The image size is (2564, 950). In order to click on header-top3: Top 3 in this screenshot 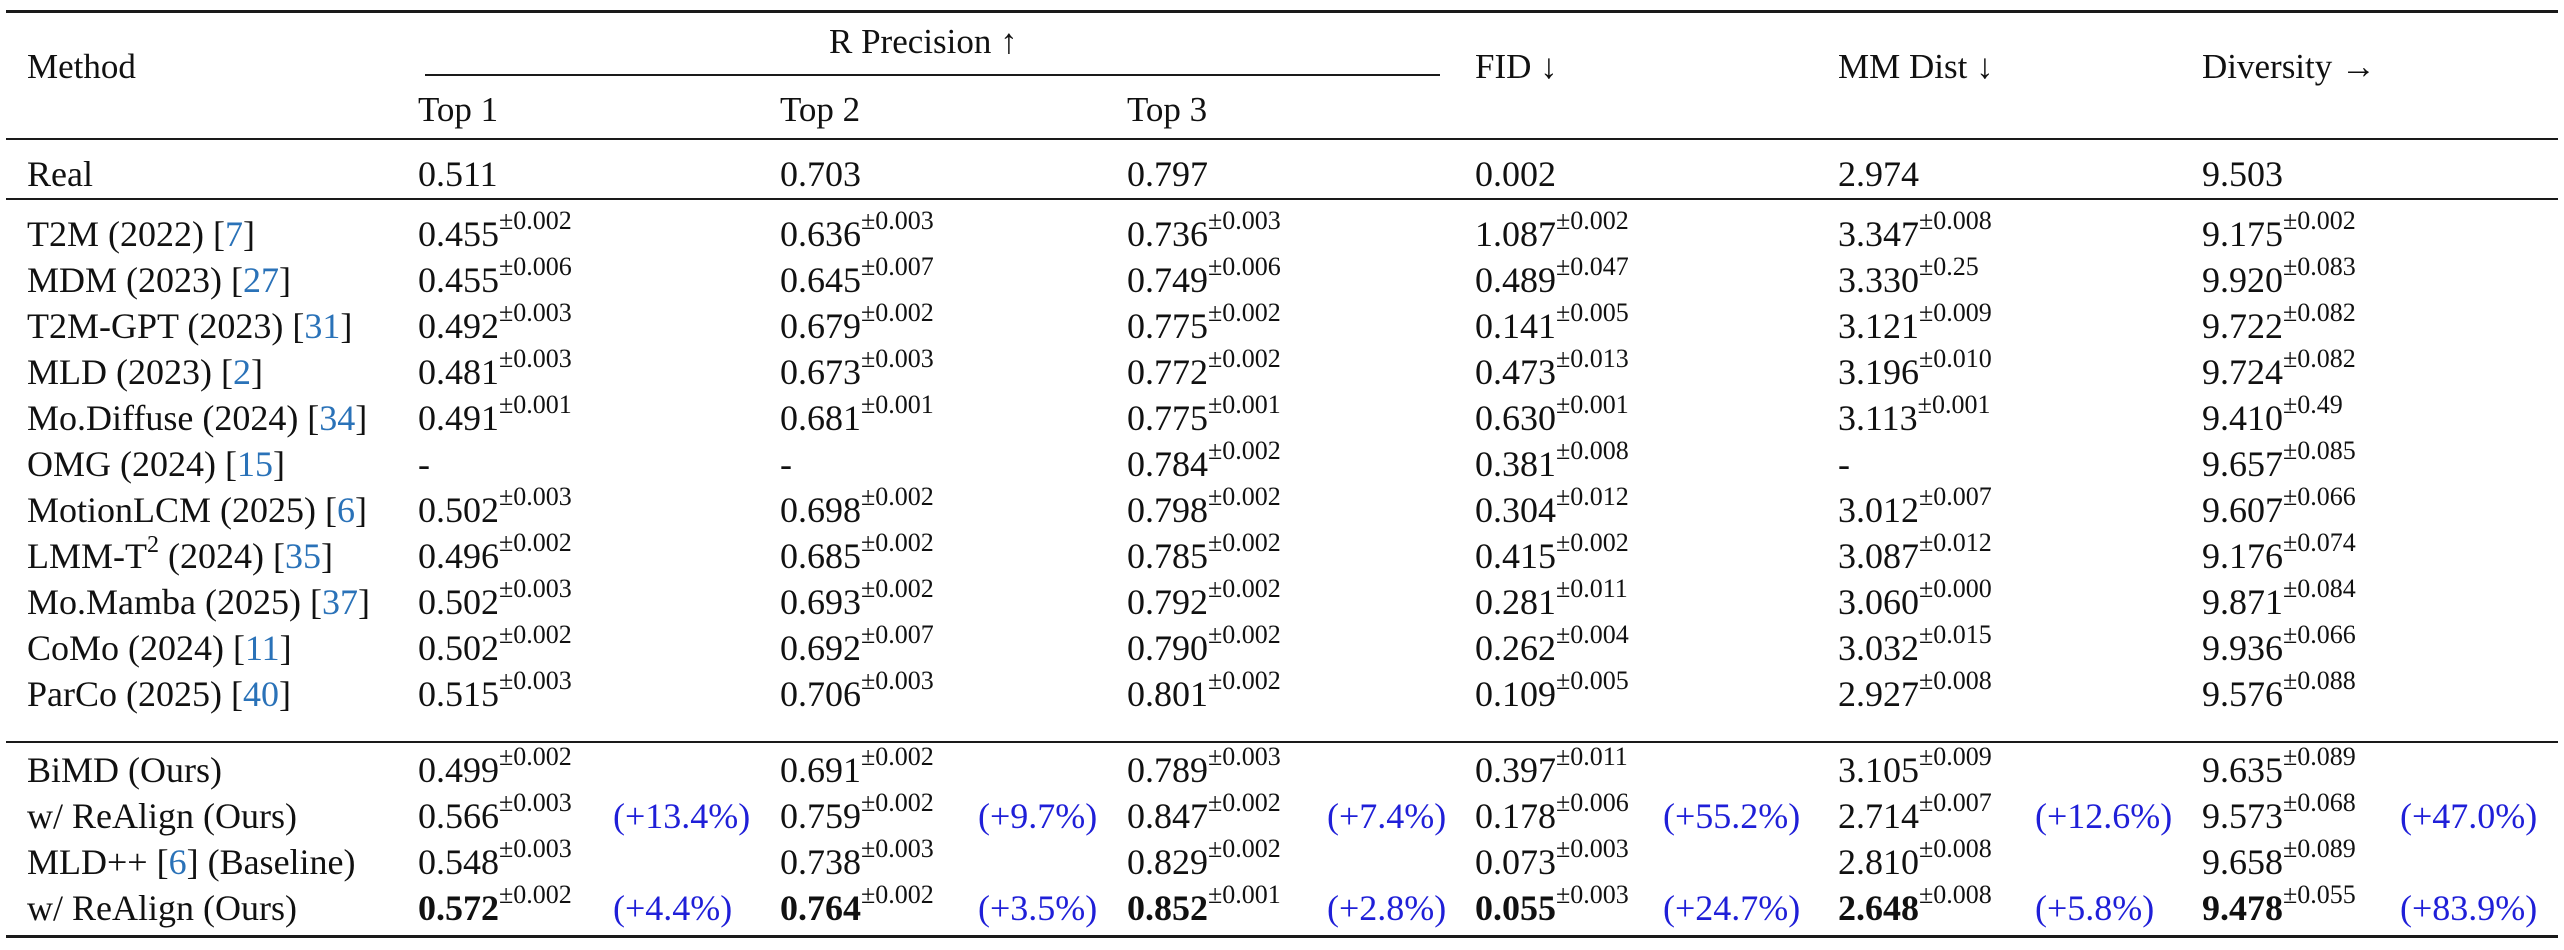, I will do `click(1167, 109)`.